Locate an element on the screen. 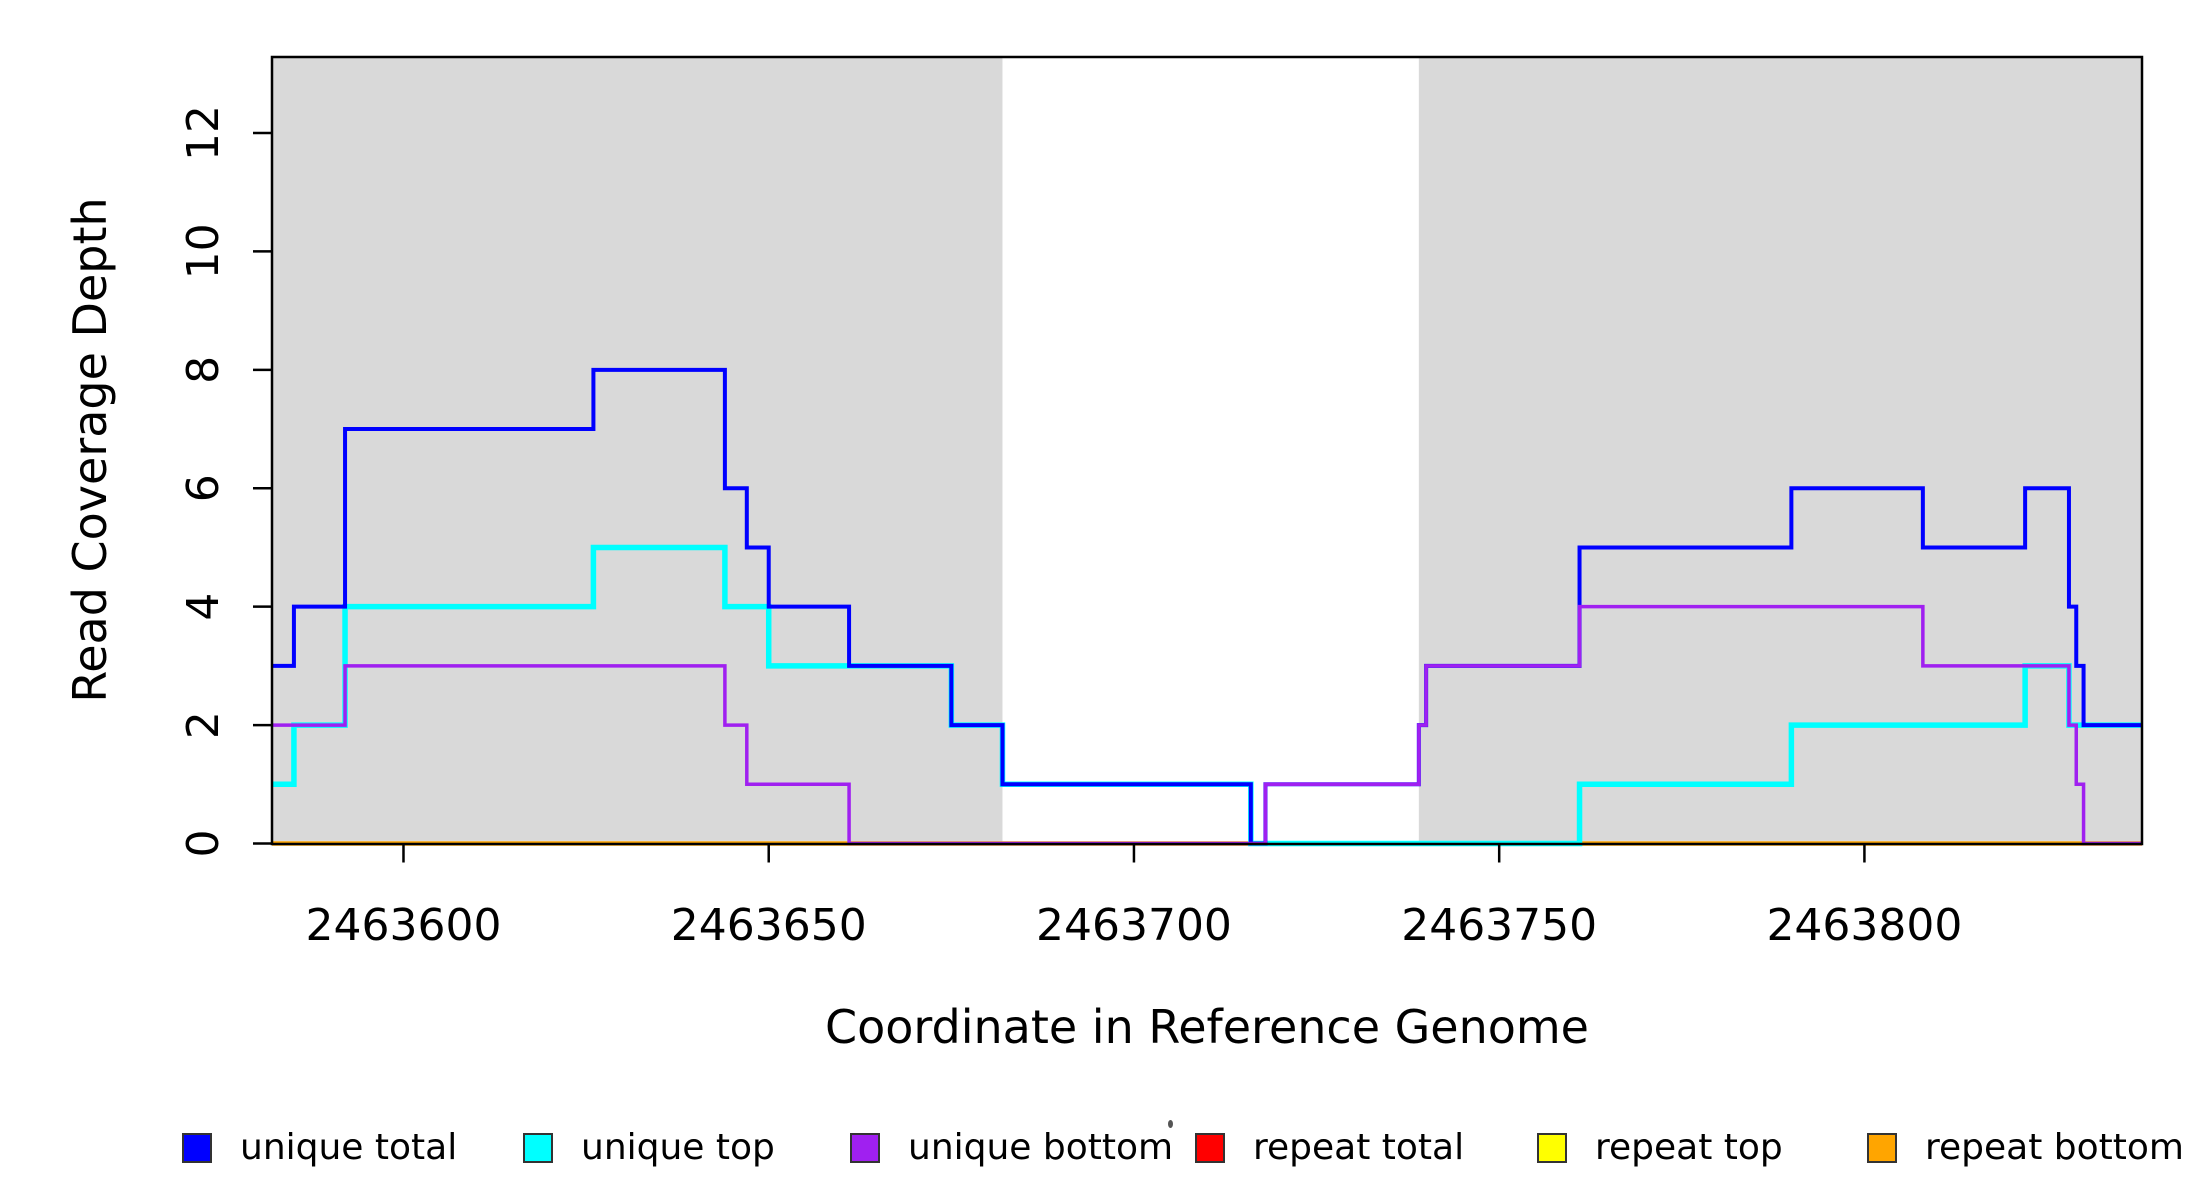 The height and width of the screenshot is (1200, 2200). legend-item-unique-top: unique top is located at coordinates (649, 1148).